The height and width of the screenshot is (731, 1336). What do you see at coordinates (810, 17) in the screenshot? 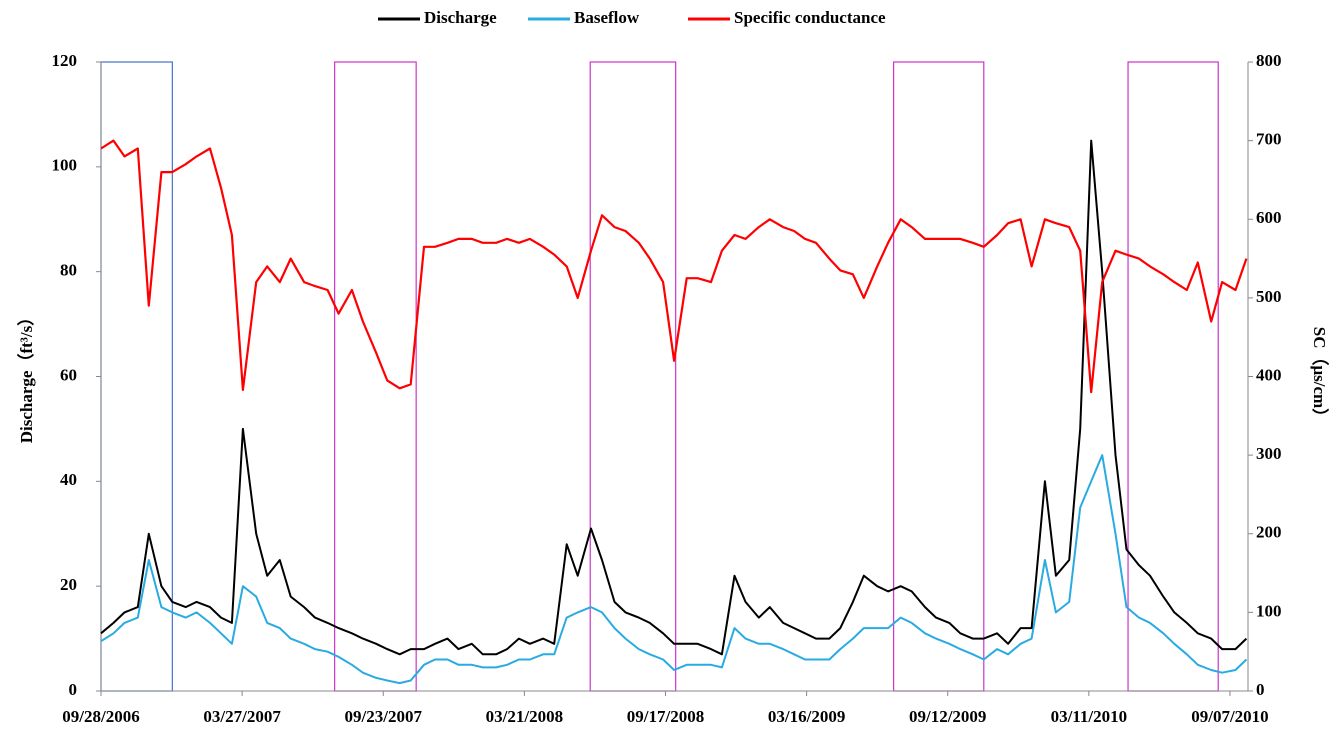
I see `legend-label: Specific conductance` at bounding box center [810, 17].